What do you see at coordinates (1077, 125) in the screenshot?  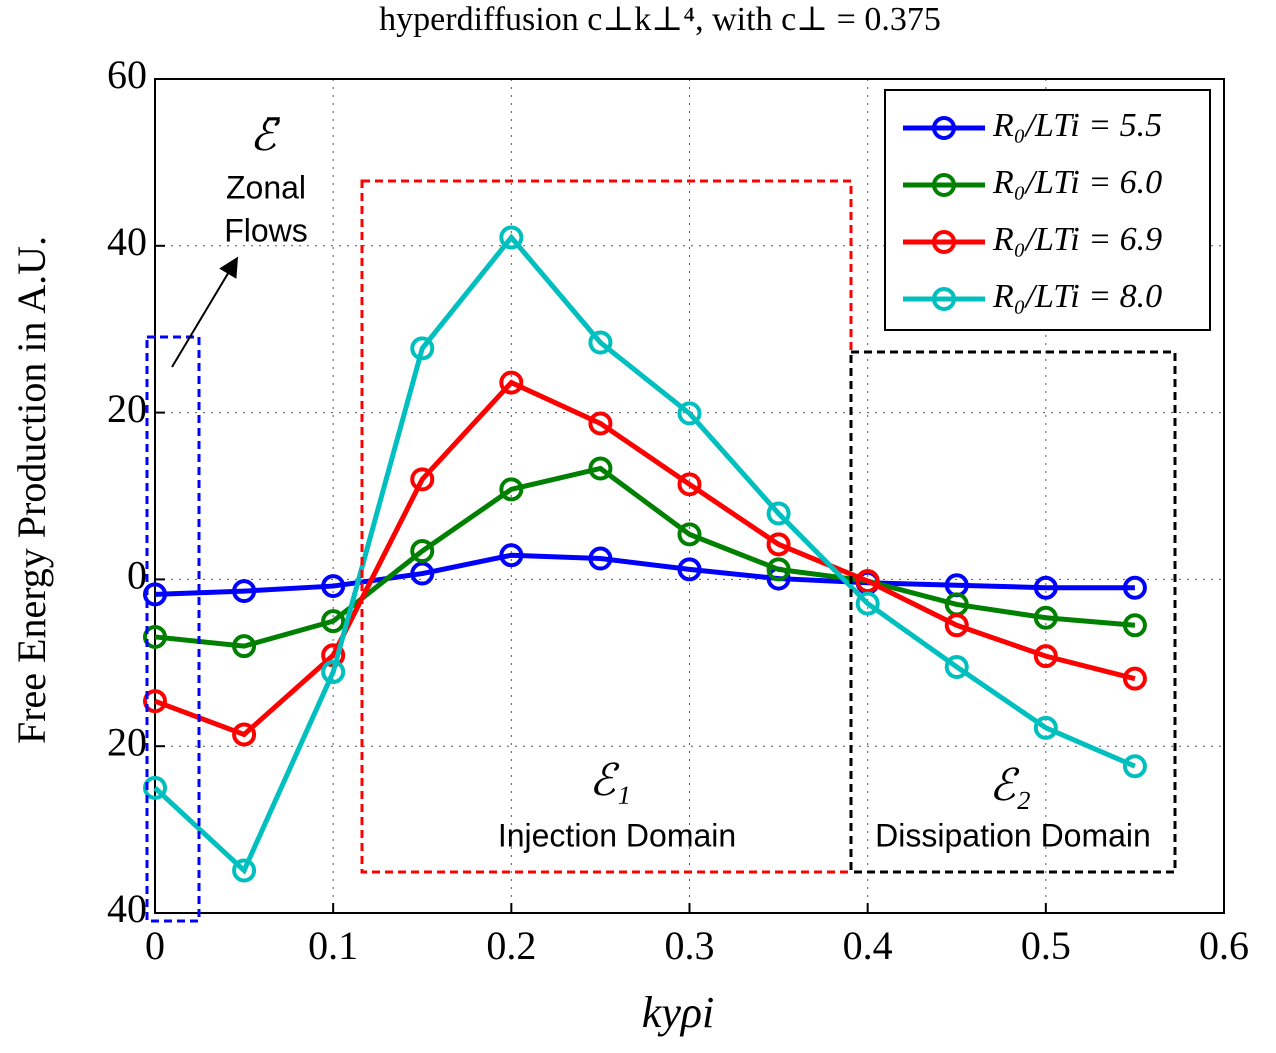 I see `legend-label: R₀/LTi = 5.5` at bounding box center [1077, 125].